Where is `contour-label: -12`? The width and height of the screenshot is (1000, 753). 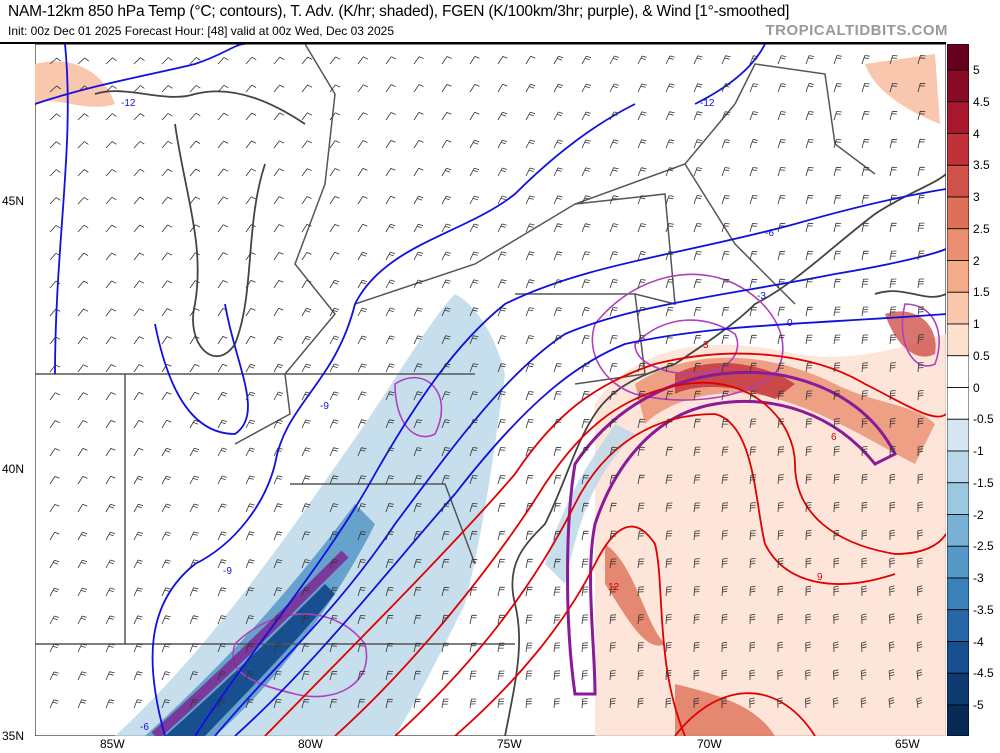
contour-label: -12 is located at coordinates (128, 103).